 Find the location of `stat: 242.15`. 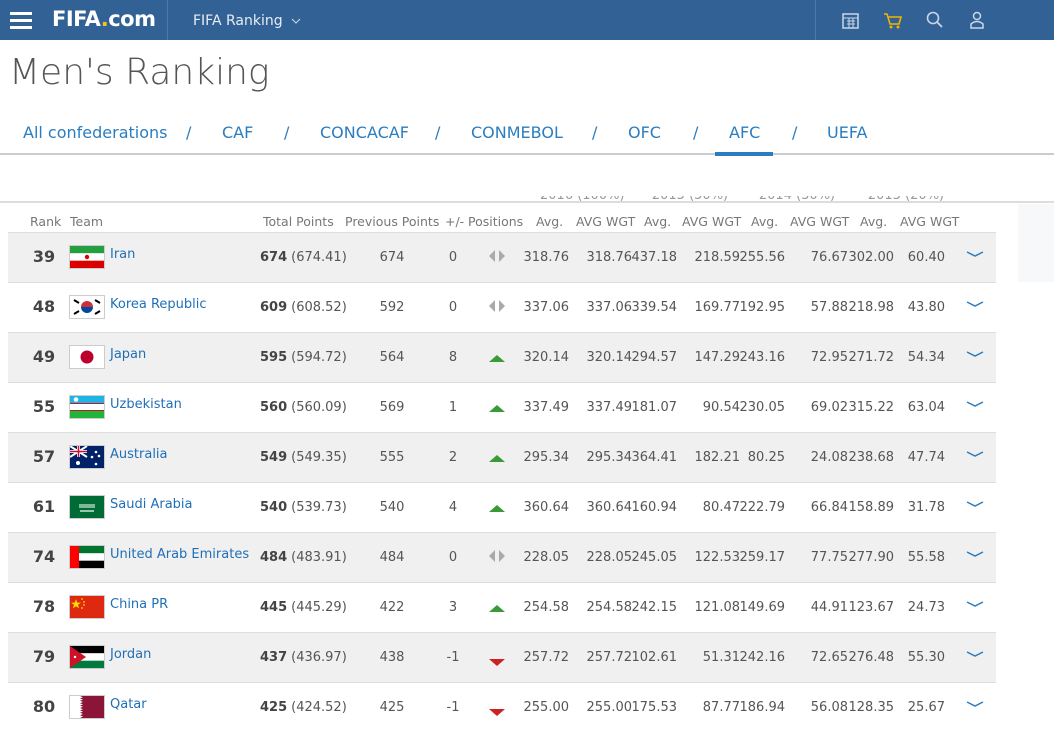

stat: 242.15 is located at coordinates (642, 608).